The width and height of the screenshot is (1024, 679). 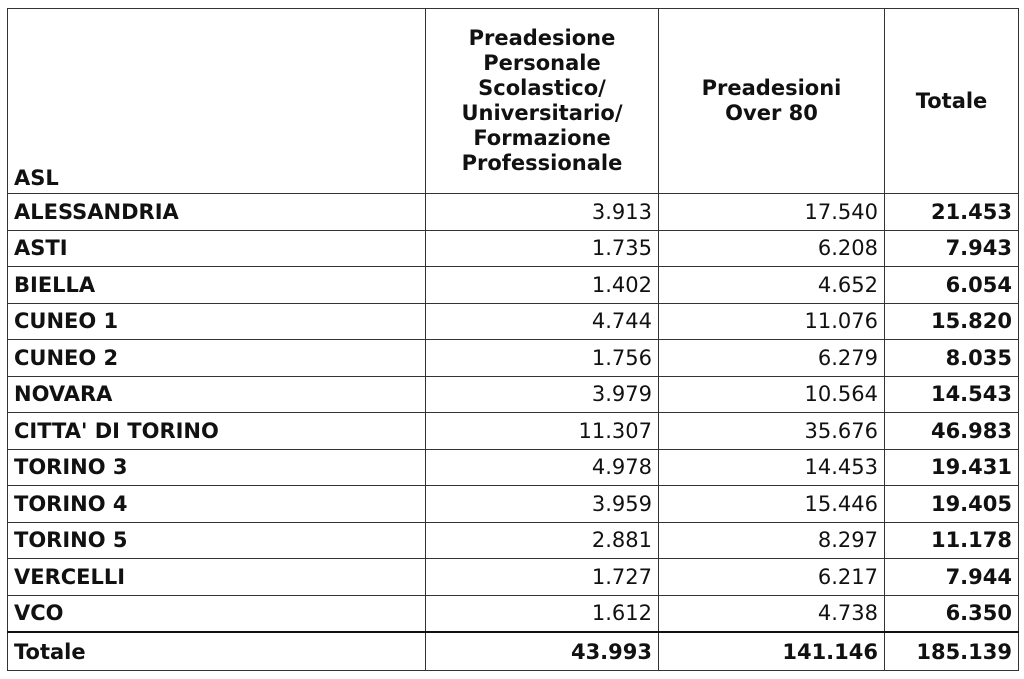 I want to click on cell-value: 11.178, so click(x=951, y=540).